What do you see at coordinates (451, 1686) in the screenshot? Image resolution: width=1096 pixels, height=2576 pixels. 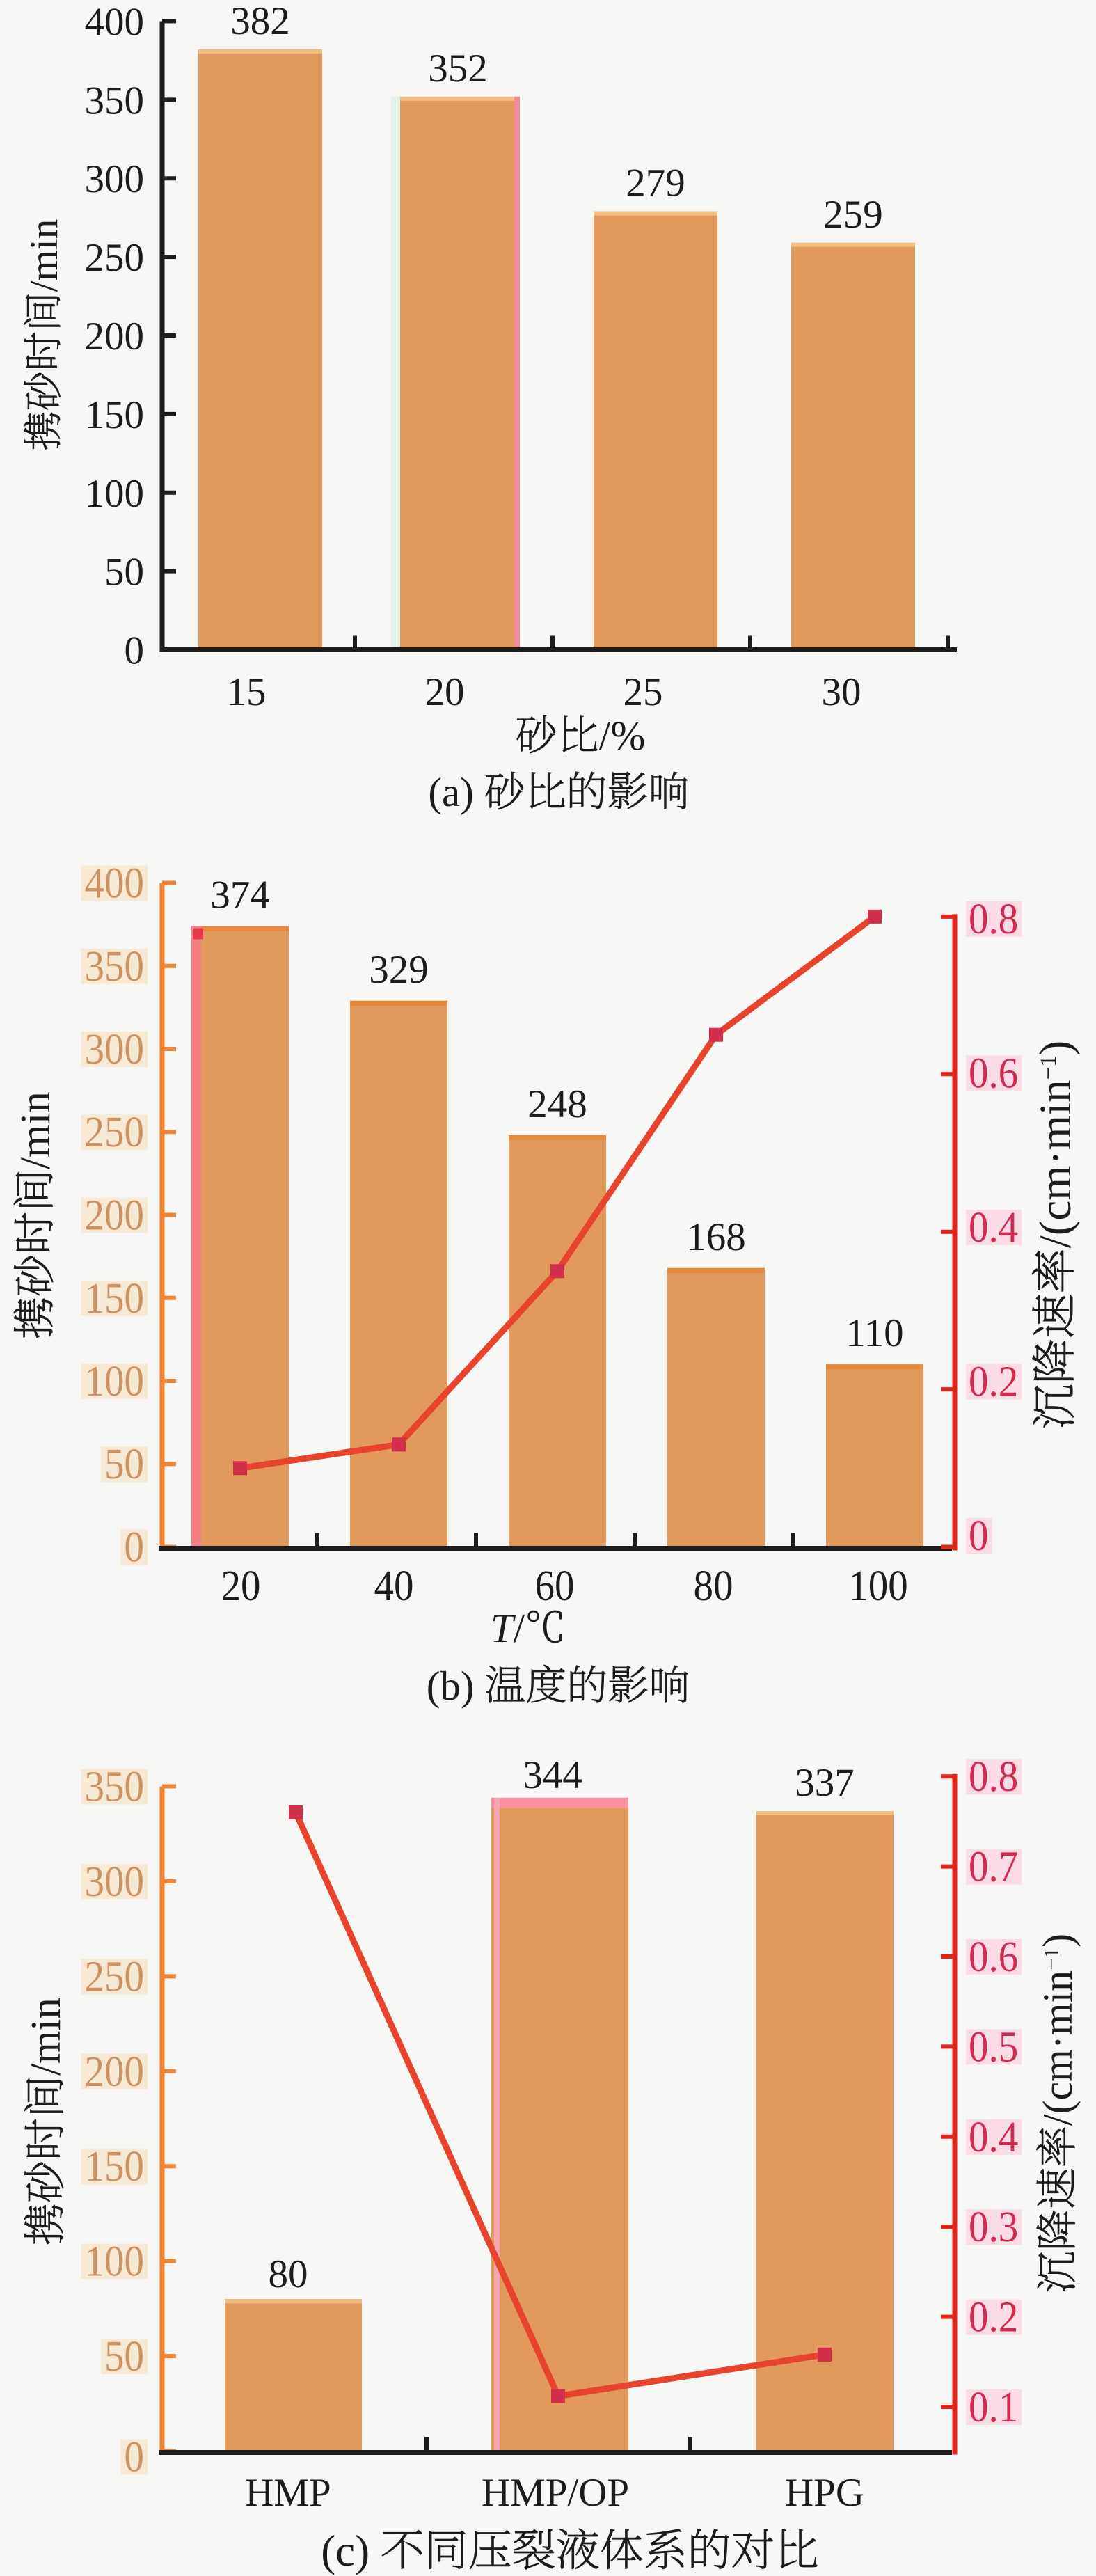 I see `svg-text: (b)` at bounding box center [451, 1686].